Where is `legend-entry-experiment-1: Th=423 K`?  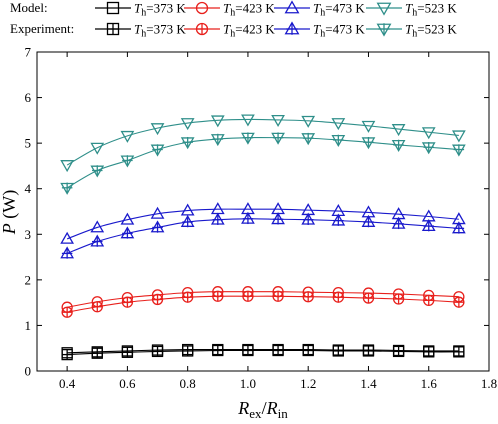
legend-entry-experiment-1: Th=423 K is located at coordinates (229, 31).